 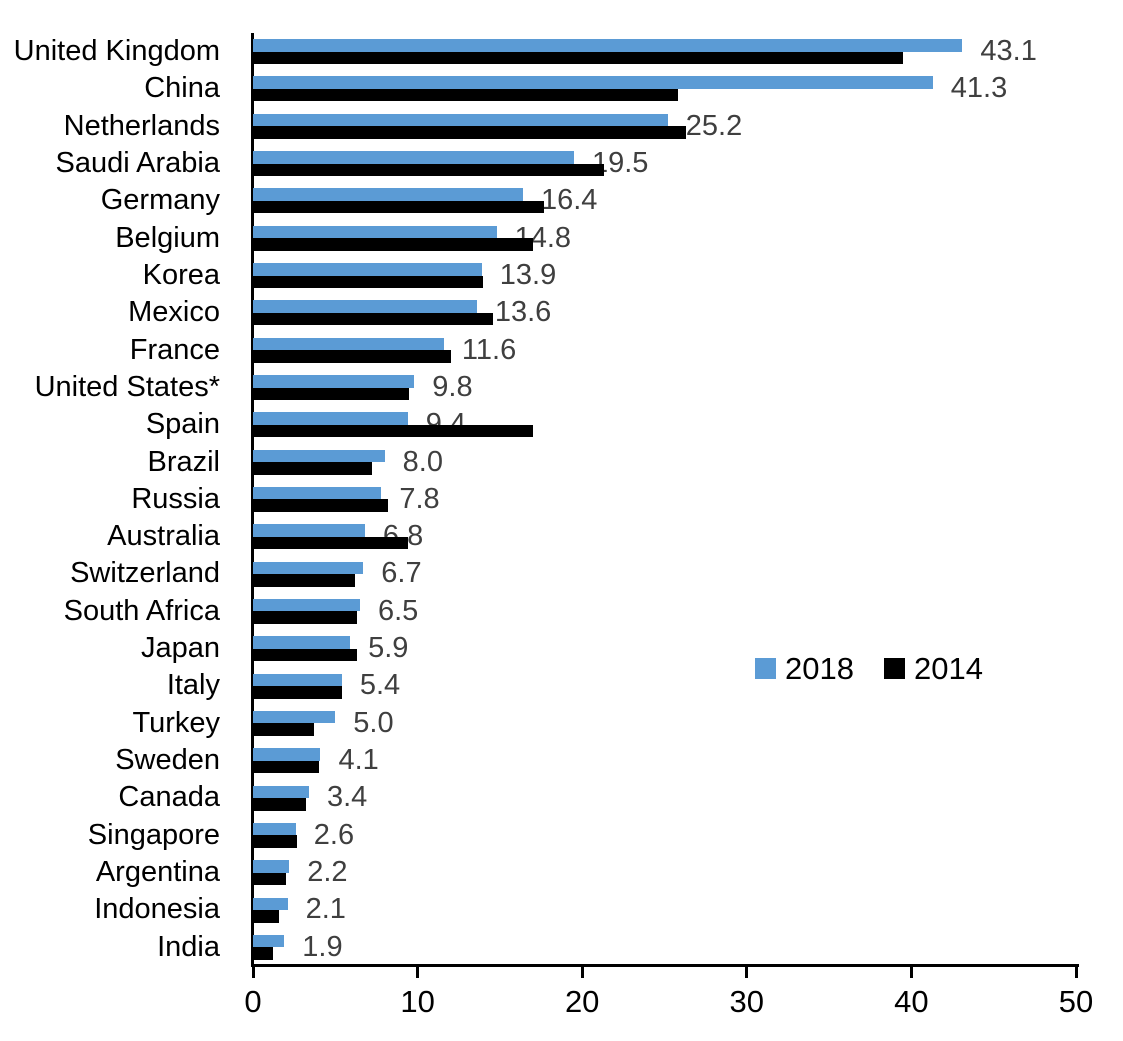 I want to click on category-label: Netherlands, so click(x=141, y=125).